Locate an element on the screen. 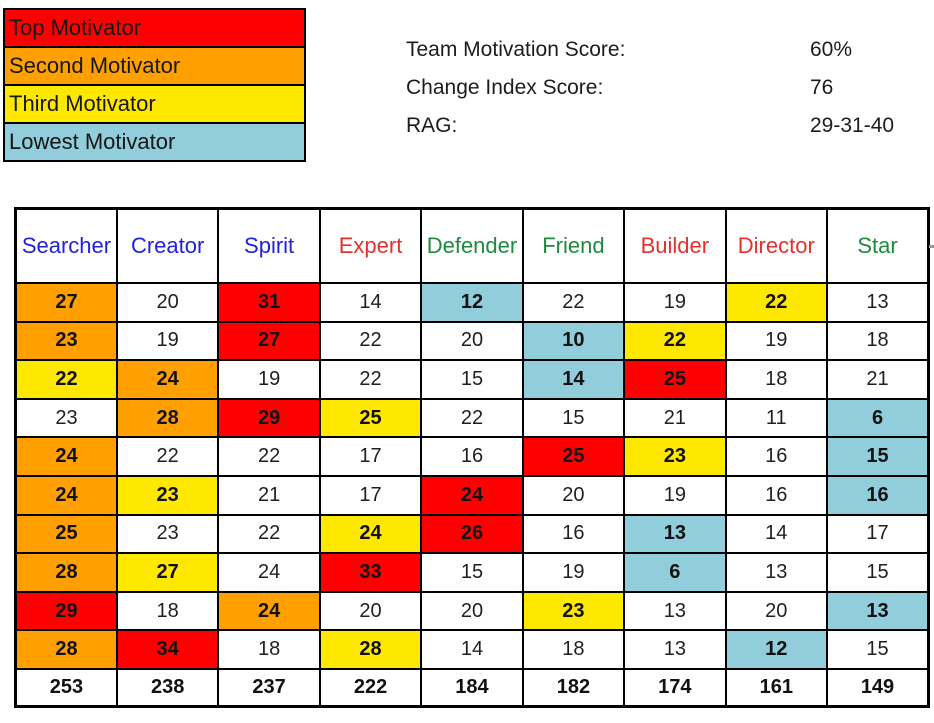  score-cell-director-r4: 11 is located at coordinates (776, 418).